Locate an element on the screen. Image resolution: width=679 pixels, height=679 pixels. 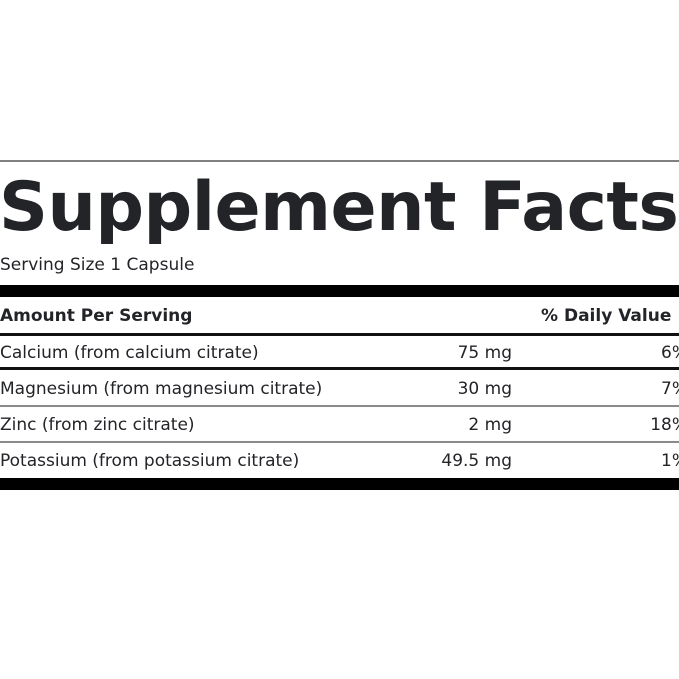
top-divider is located at coordinates (339, 161).